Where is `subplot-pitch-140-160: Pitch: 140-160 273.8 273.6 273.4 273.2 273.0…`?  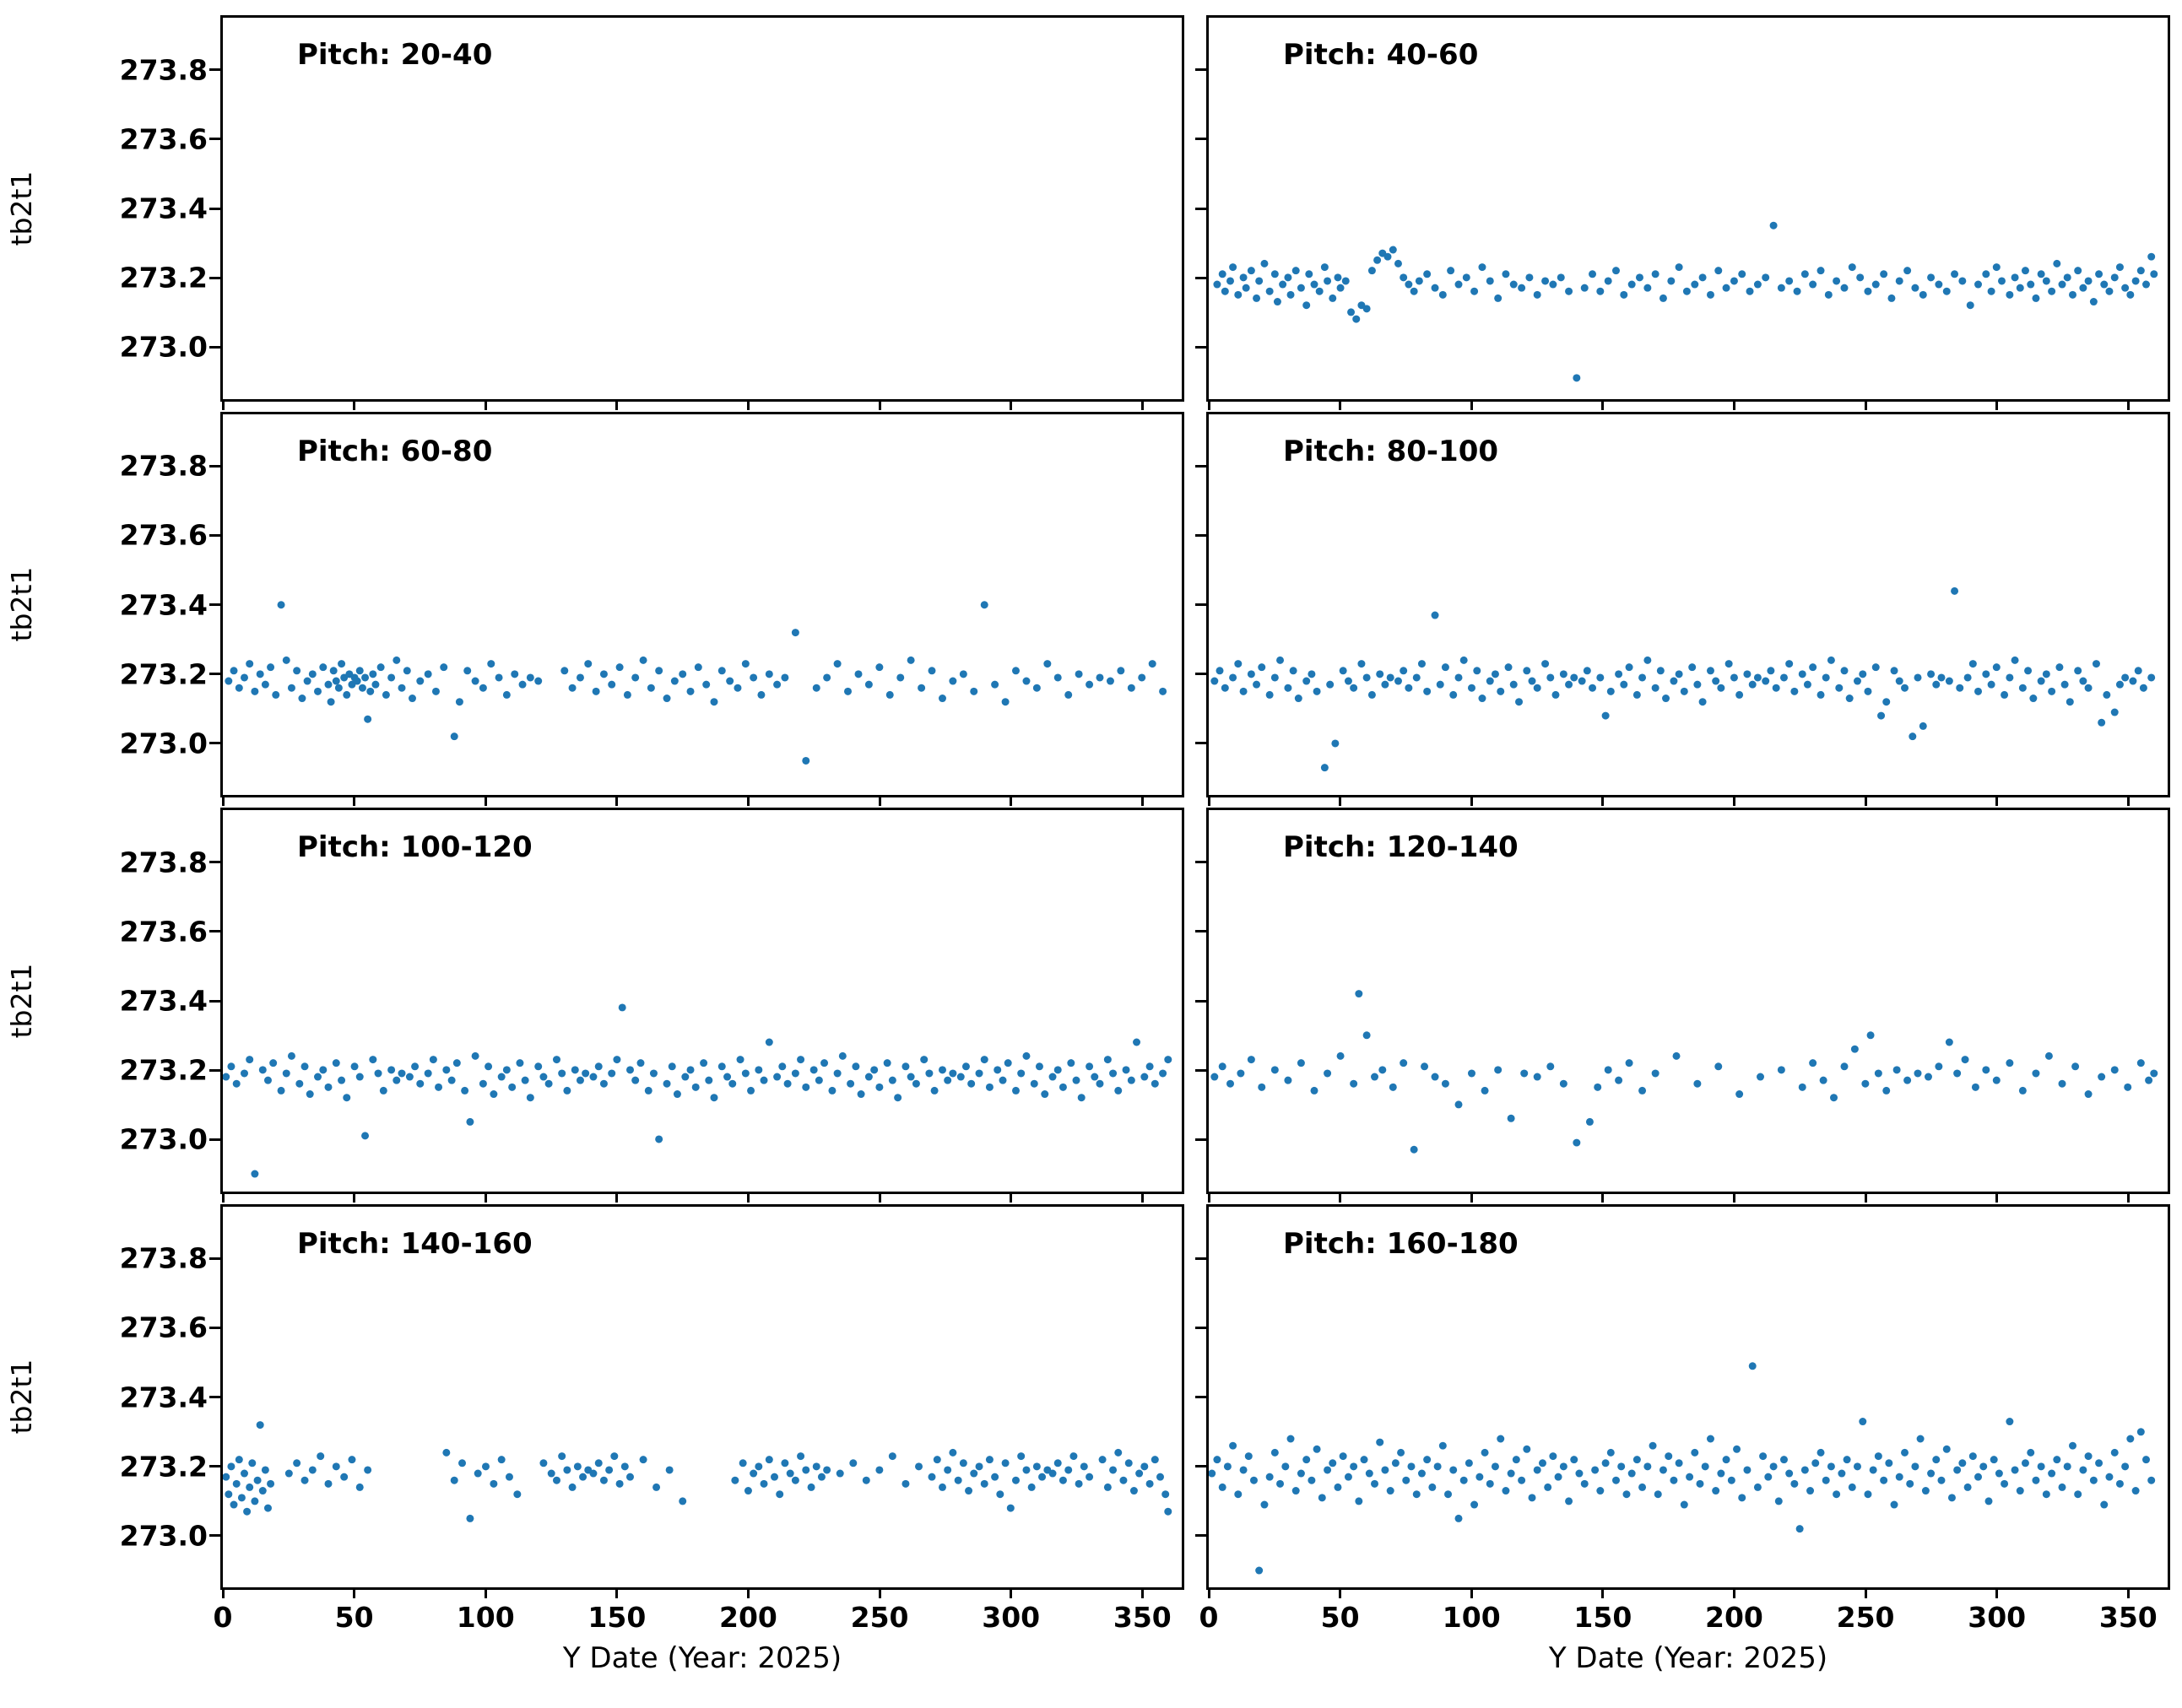 subplot-pitch-140-160: Pitch: 140-160 273.8 273.6 273.4 273.2 273.0… is located at coordinates (652, 1439).